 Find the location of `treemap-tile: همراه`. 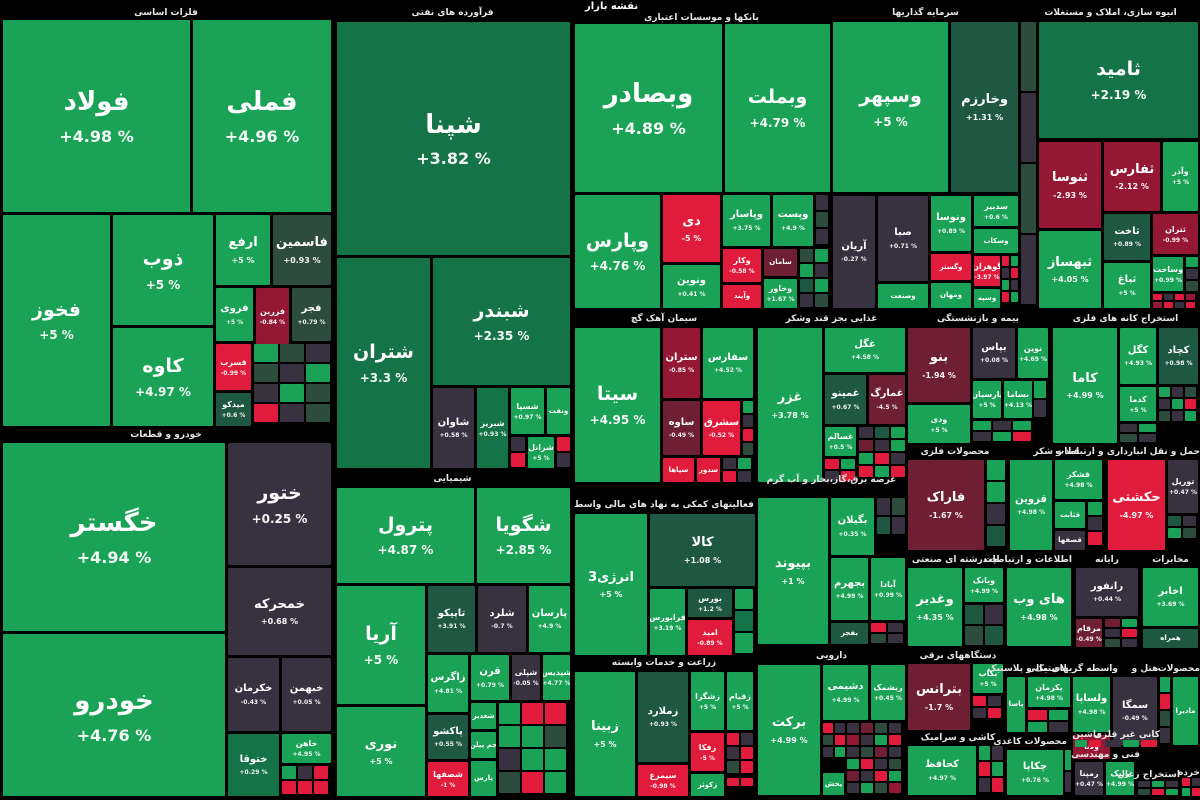

treemap-tile: همراه is located at coordinates (1170, 638).